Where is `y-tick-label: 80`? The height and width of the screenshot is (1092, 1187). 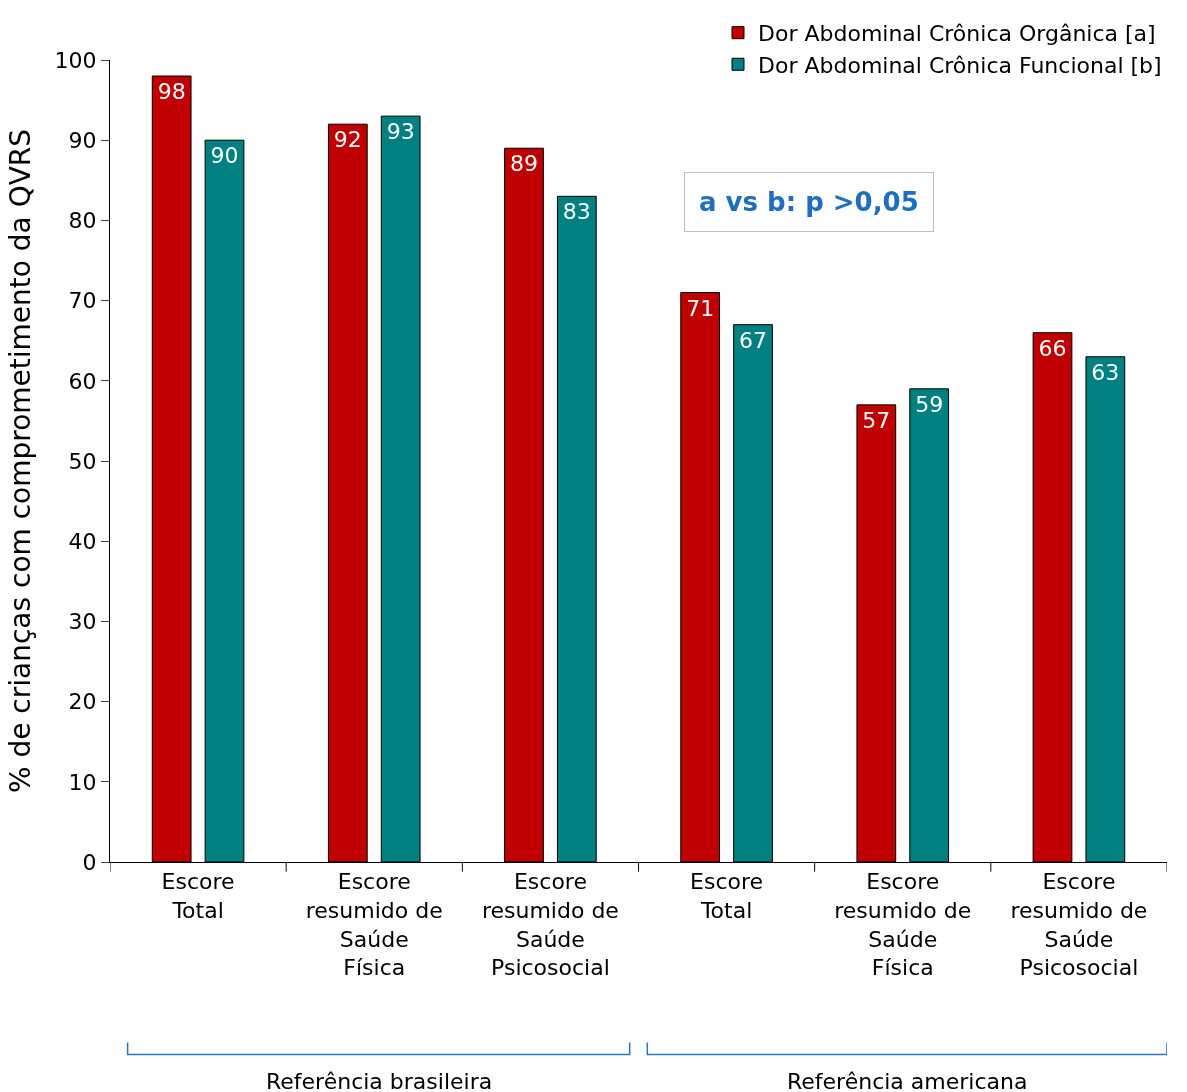 y-tick-label: 80 is located at coordinates (82, 221).